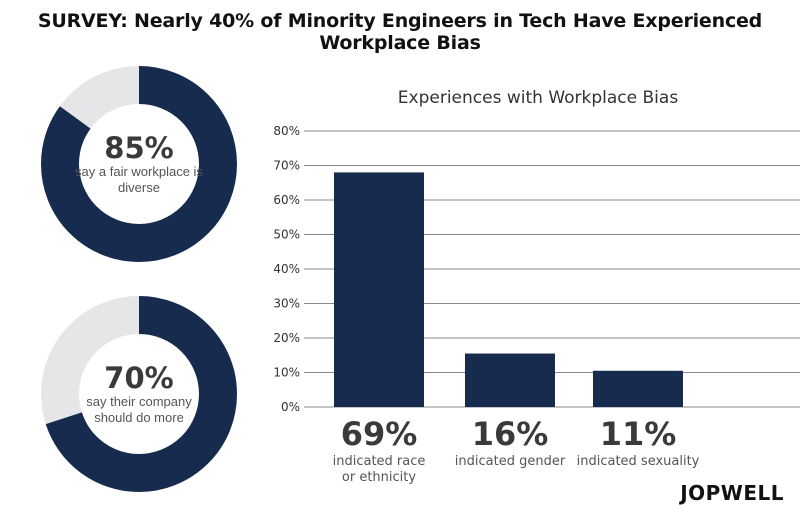 The height and width of the screenshot is (515, 800). What do you see at coordinates (290, 407) in the screenshot?
I see `y-tick-label: 0%` at bounding box center [290, 407].